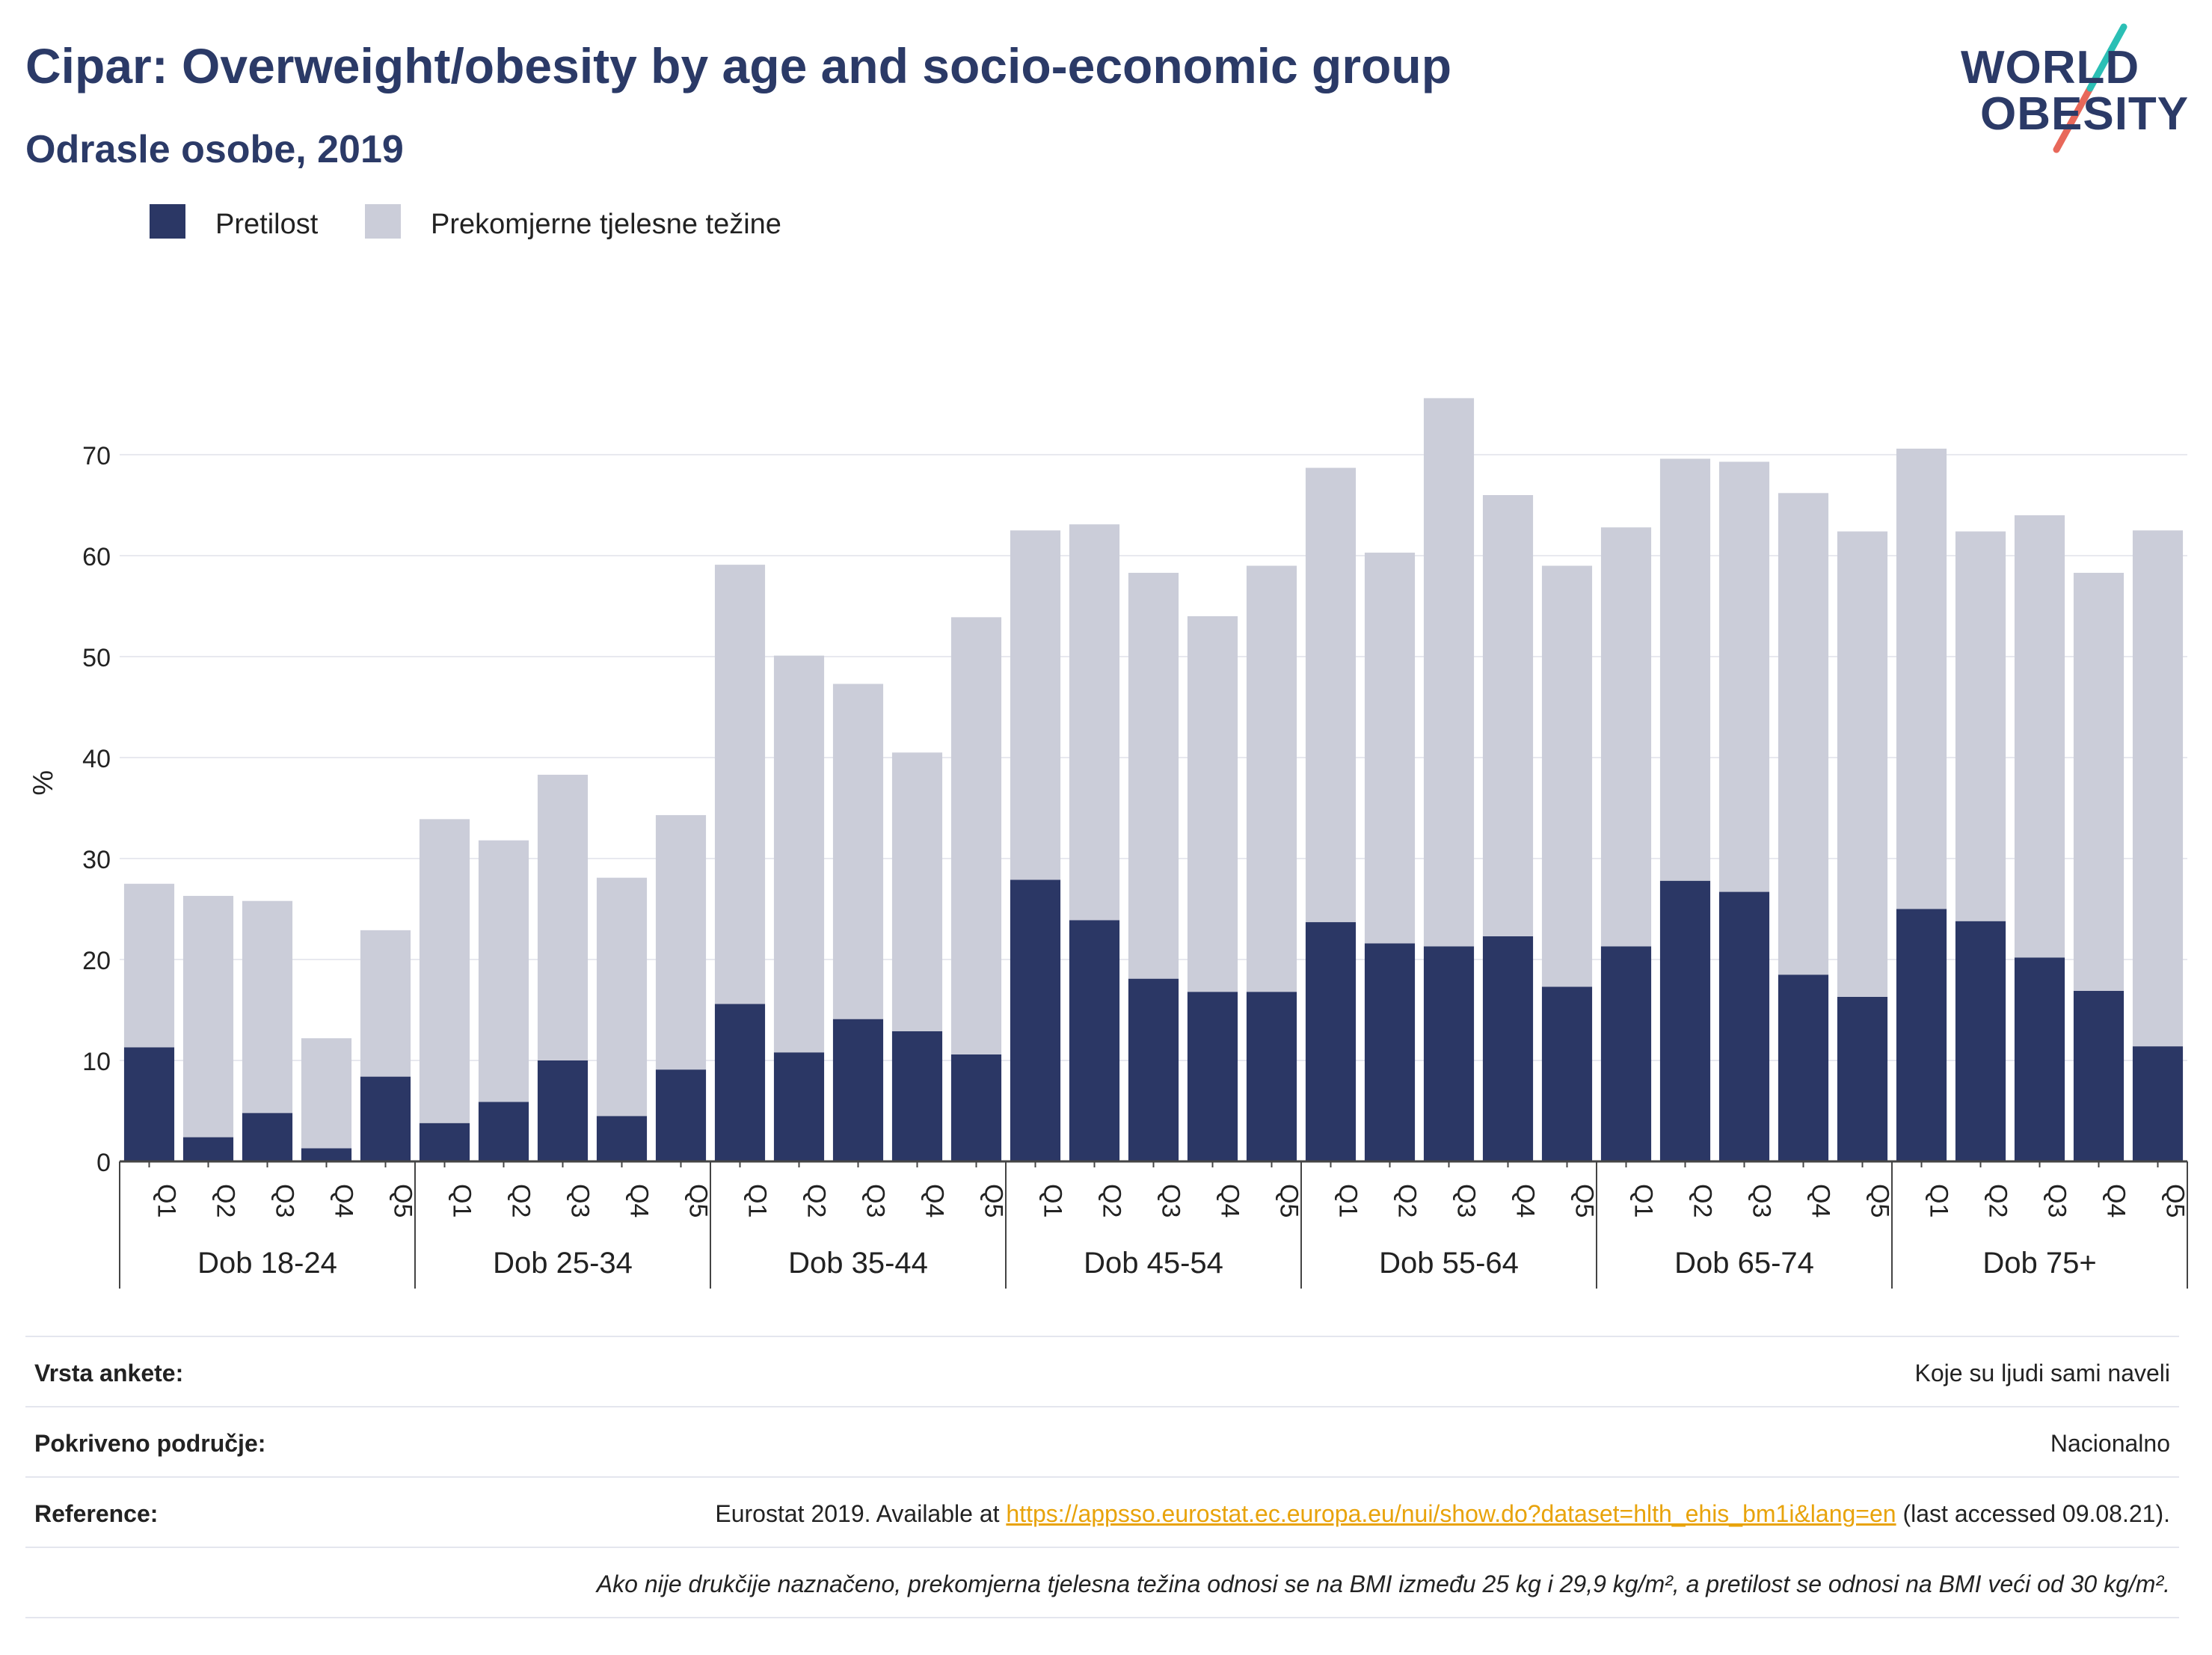  Describe the element at coordinates (267, 224) in the screenshot. I see `legend-label-obesity: Pretilost` at that location.